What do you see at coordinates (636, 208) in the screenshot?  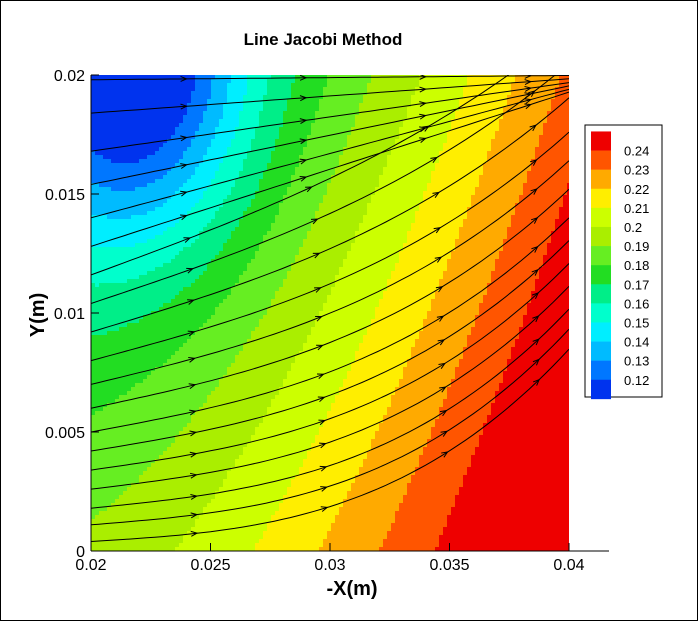 I see `legend-label: 0.21` at bounding box center [636, 208].